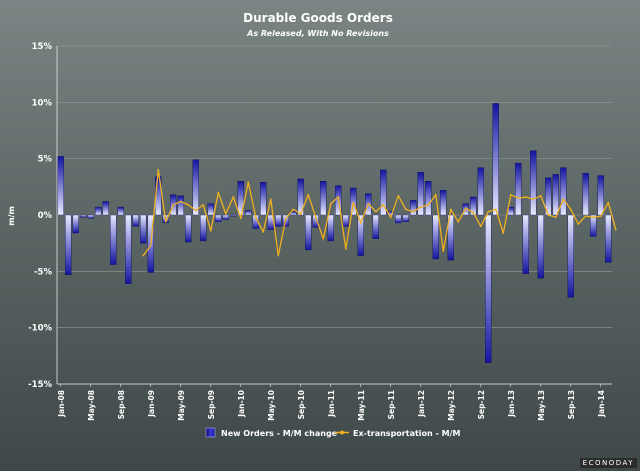 Image resolution: width=640 pixels, height=471 pixels. Describe the element at coordinates (406, 433) in the screenshot. I see `legend-label-ex-transportation: Ex-transportation - M/M` at that location.